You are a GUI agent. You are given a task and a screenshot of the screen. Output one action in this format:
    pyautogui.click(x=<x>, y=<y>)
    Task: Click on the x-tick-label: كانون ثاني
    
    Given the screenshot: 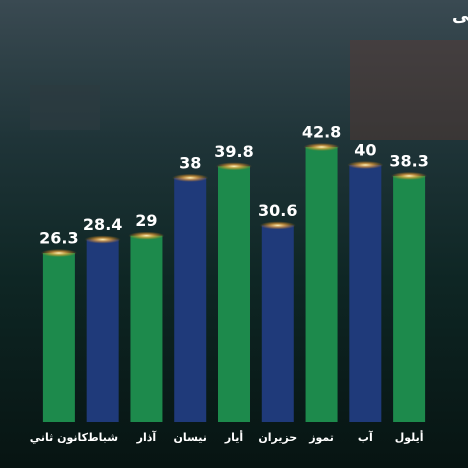 What is the action you would take?
    pyautogui.click(x=59, y=437)
    